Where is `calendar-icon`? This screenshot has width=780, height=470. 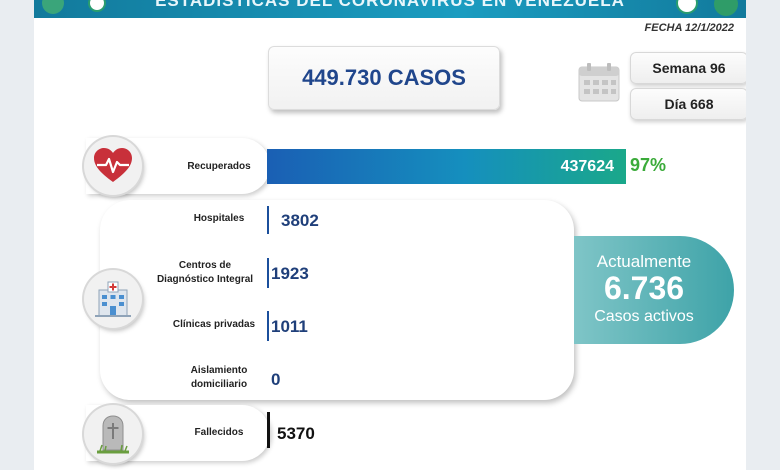 calendar-icon is located at coordinates (599, 82).